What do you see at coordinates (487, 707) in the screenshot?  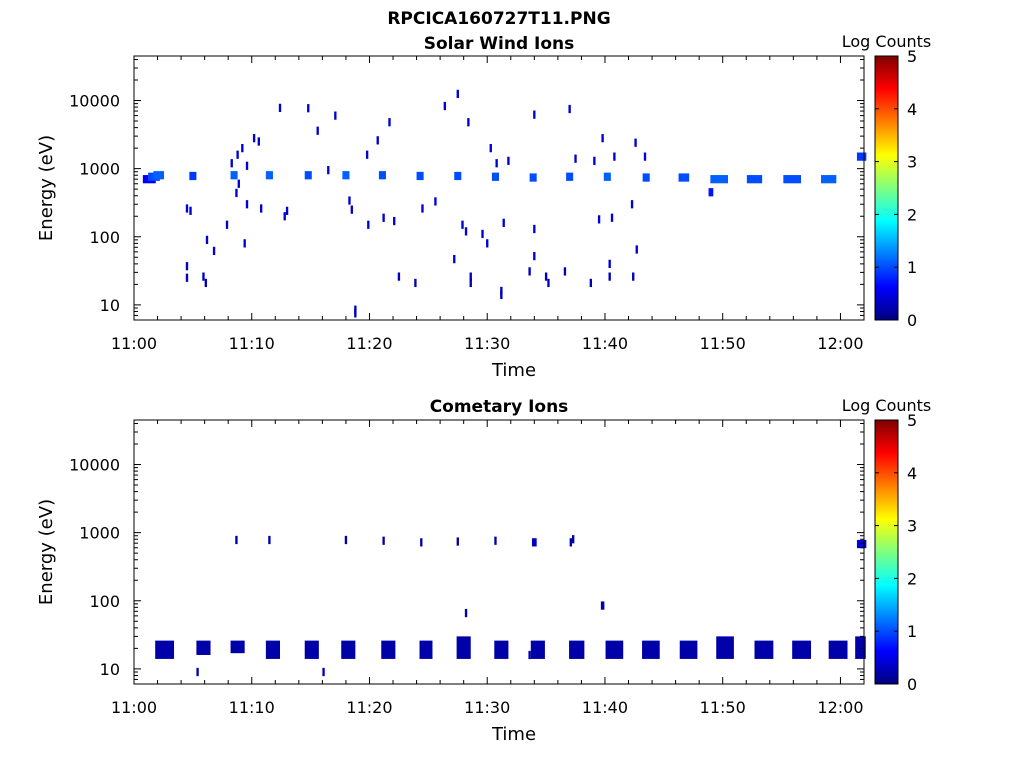 I see `x-tick-label: 11:30` at bounding box center [487, 707].